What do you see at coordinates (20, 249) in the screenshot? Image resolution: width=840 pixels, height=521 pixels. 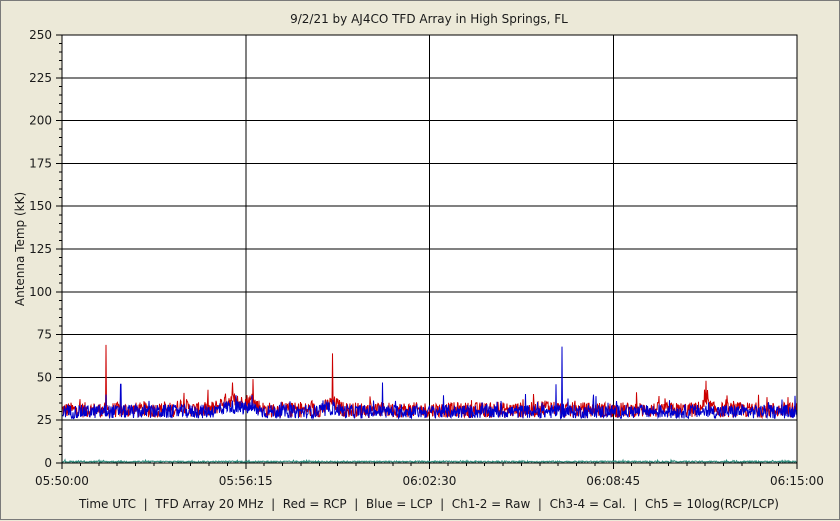 I see `y-axis-label: Antenna Temp (kK)` at bounding box center [20, 249].